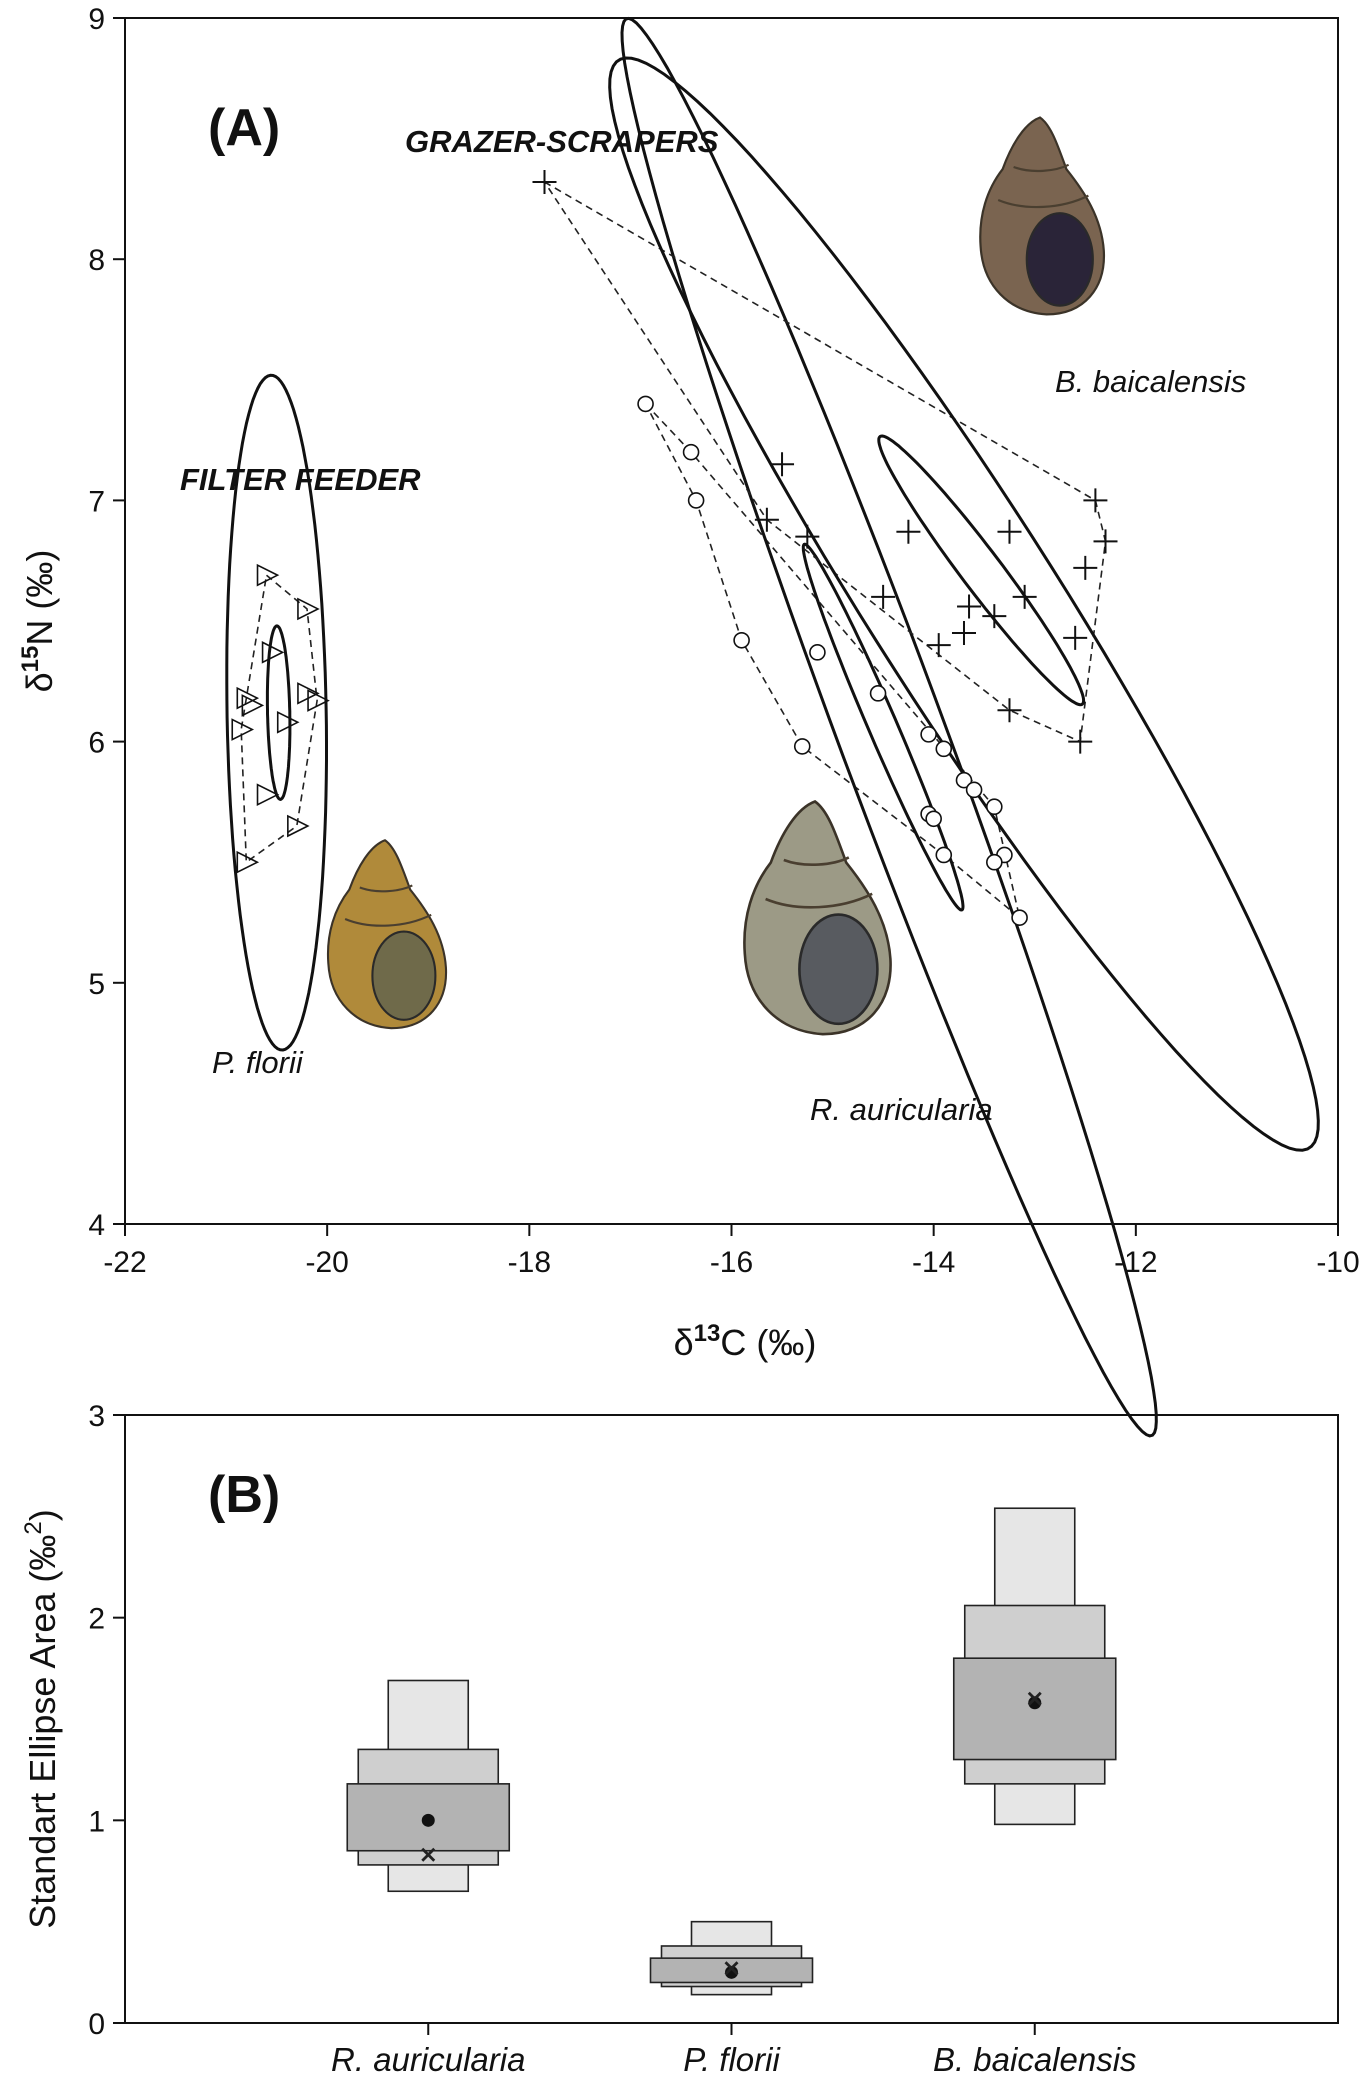 The height and width of the screenshot is (2083, 1369). What do you see at coordinates (838, 969) in the screenshot?
I see `r-auricularia-shell-aperture` at bounding box center [838, 969].